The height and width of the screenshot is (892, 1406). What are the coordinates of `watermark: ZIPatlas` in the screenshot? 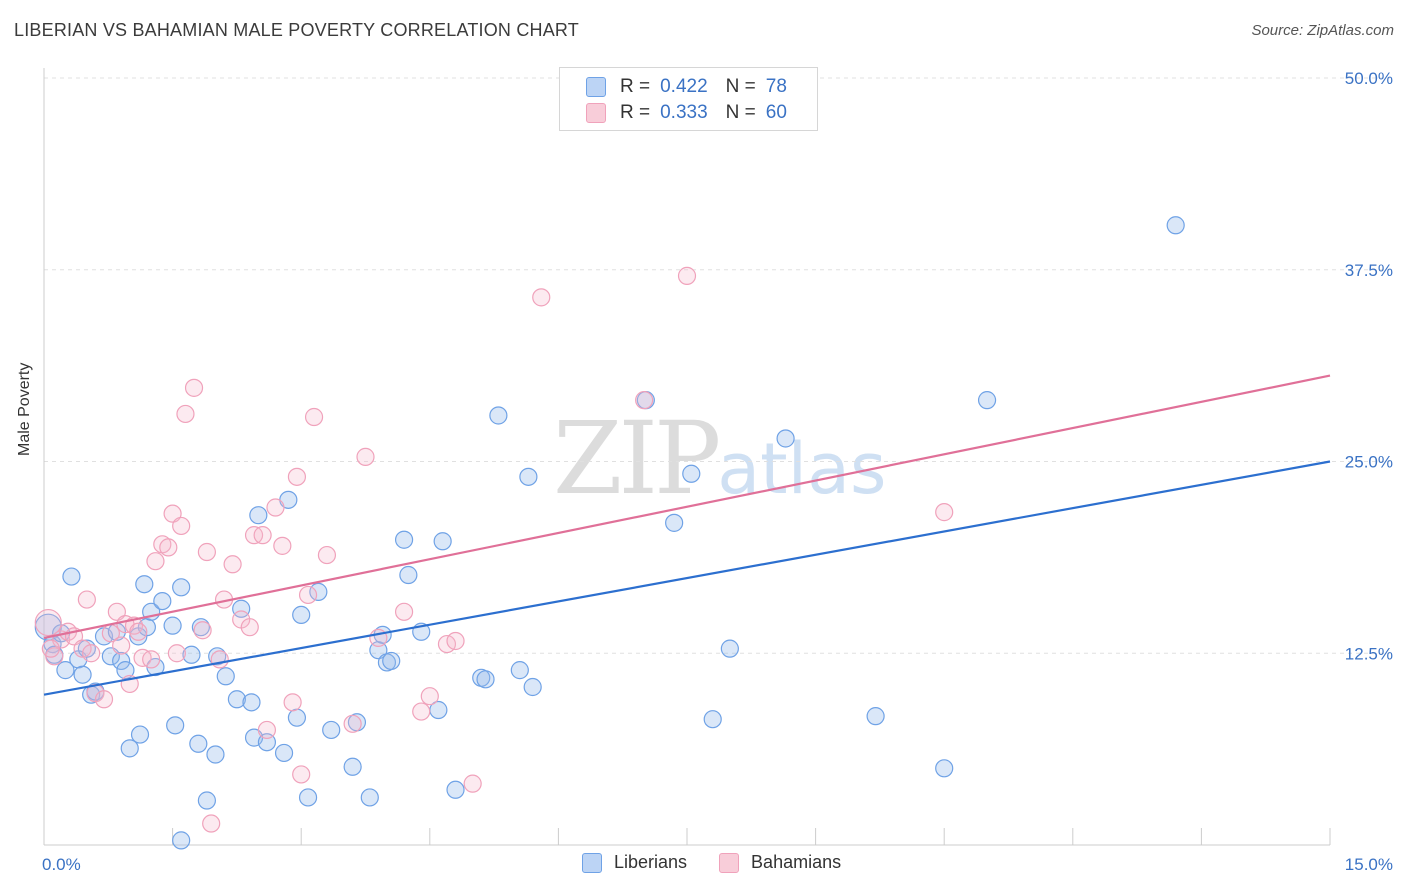 It's located at (719, 458).